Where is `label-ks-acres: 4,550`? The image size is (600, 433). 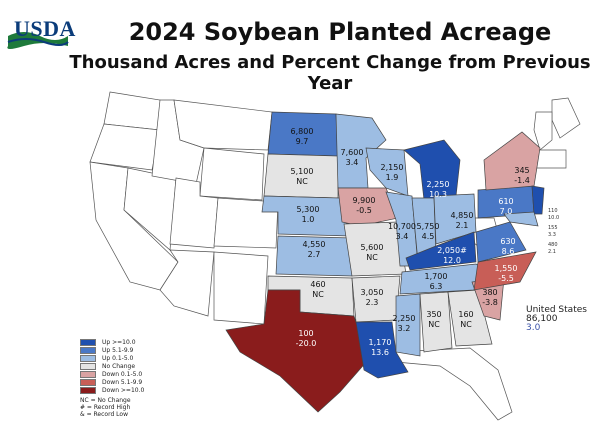 label-ks-acres: 4,550 is located at coordinates (314, 244).